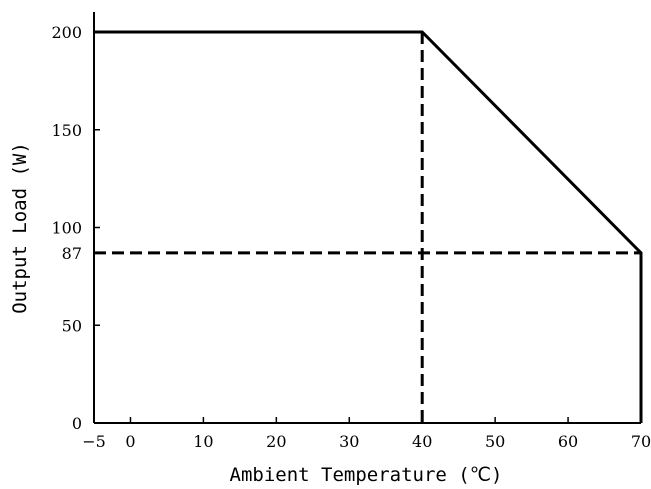 The width and height of the screenshot is (651, 489). I want to click on y-tick-label: 0, so click(77, 423).